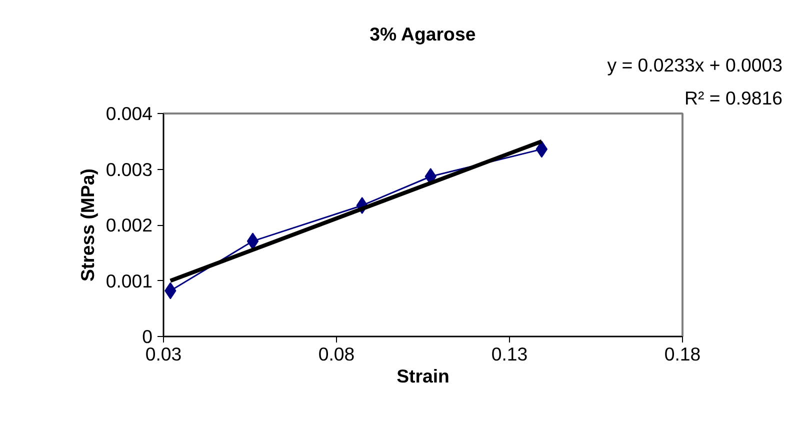  I want to click on y-tick-label: 0.004, so click(129, 113).